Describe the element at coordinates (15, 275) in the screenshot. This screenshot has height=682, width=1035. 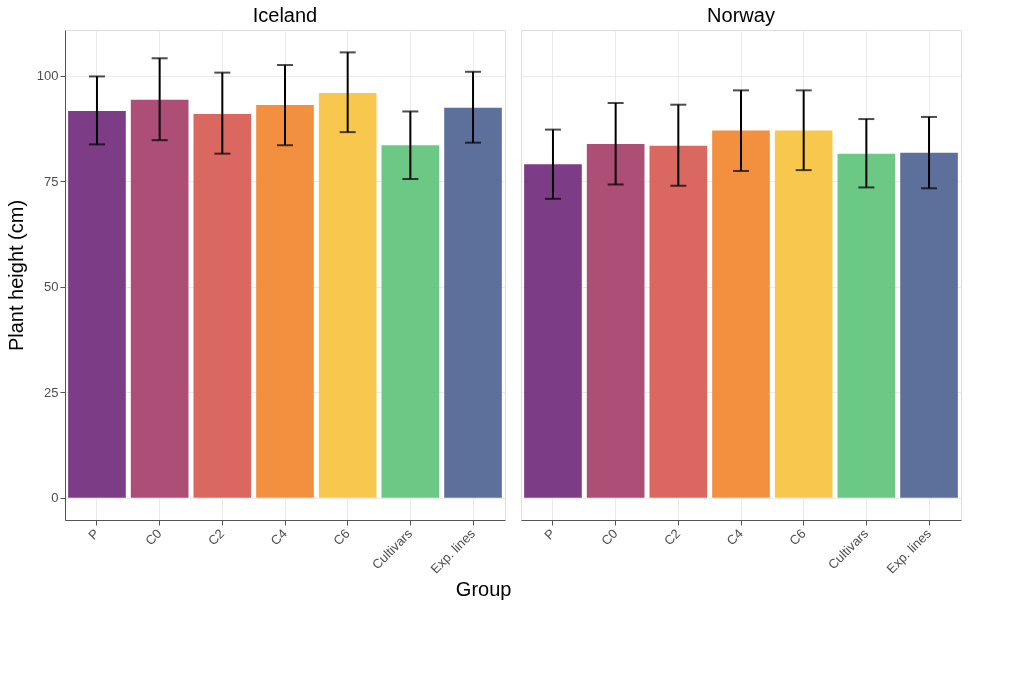
I see `y-axis-title: Plant height (cm)` at that location.